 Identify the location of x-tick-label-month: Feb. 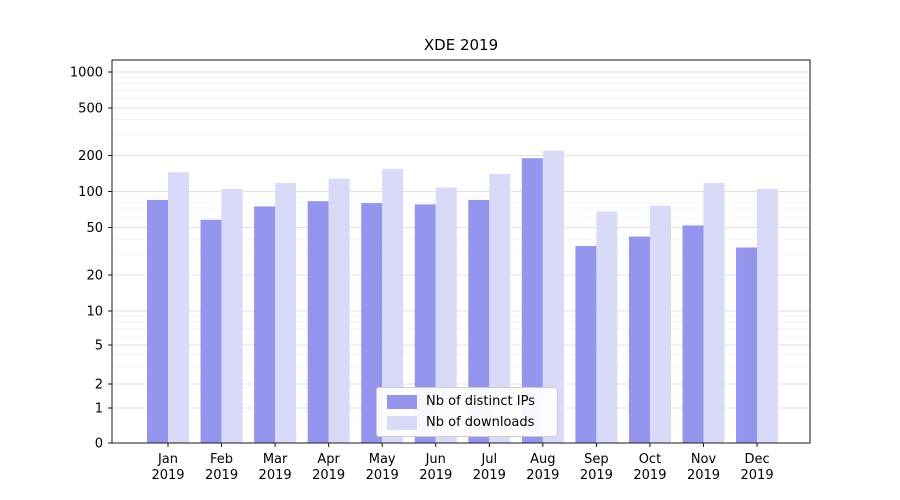
(221, 459).